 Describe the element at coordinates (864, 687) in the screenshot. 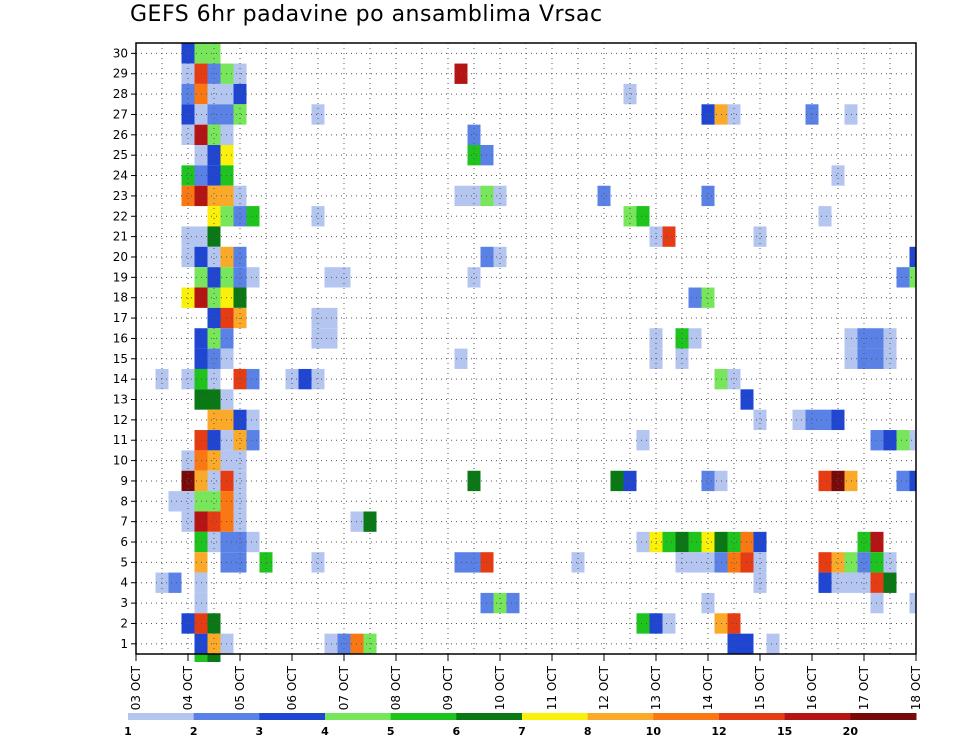

I see `x-tick-label: 17 OCT` at that location.